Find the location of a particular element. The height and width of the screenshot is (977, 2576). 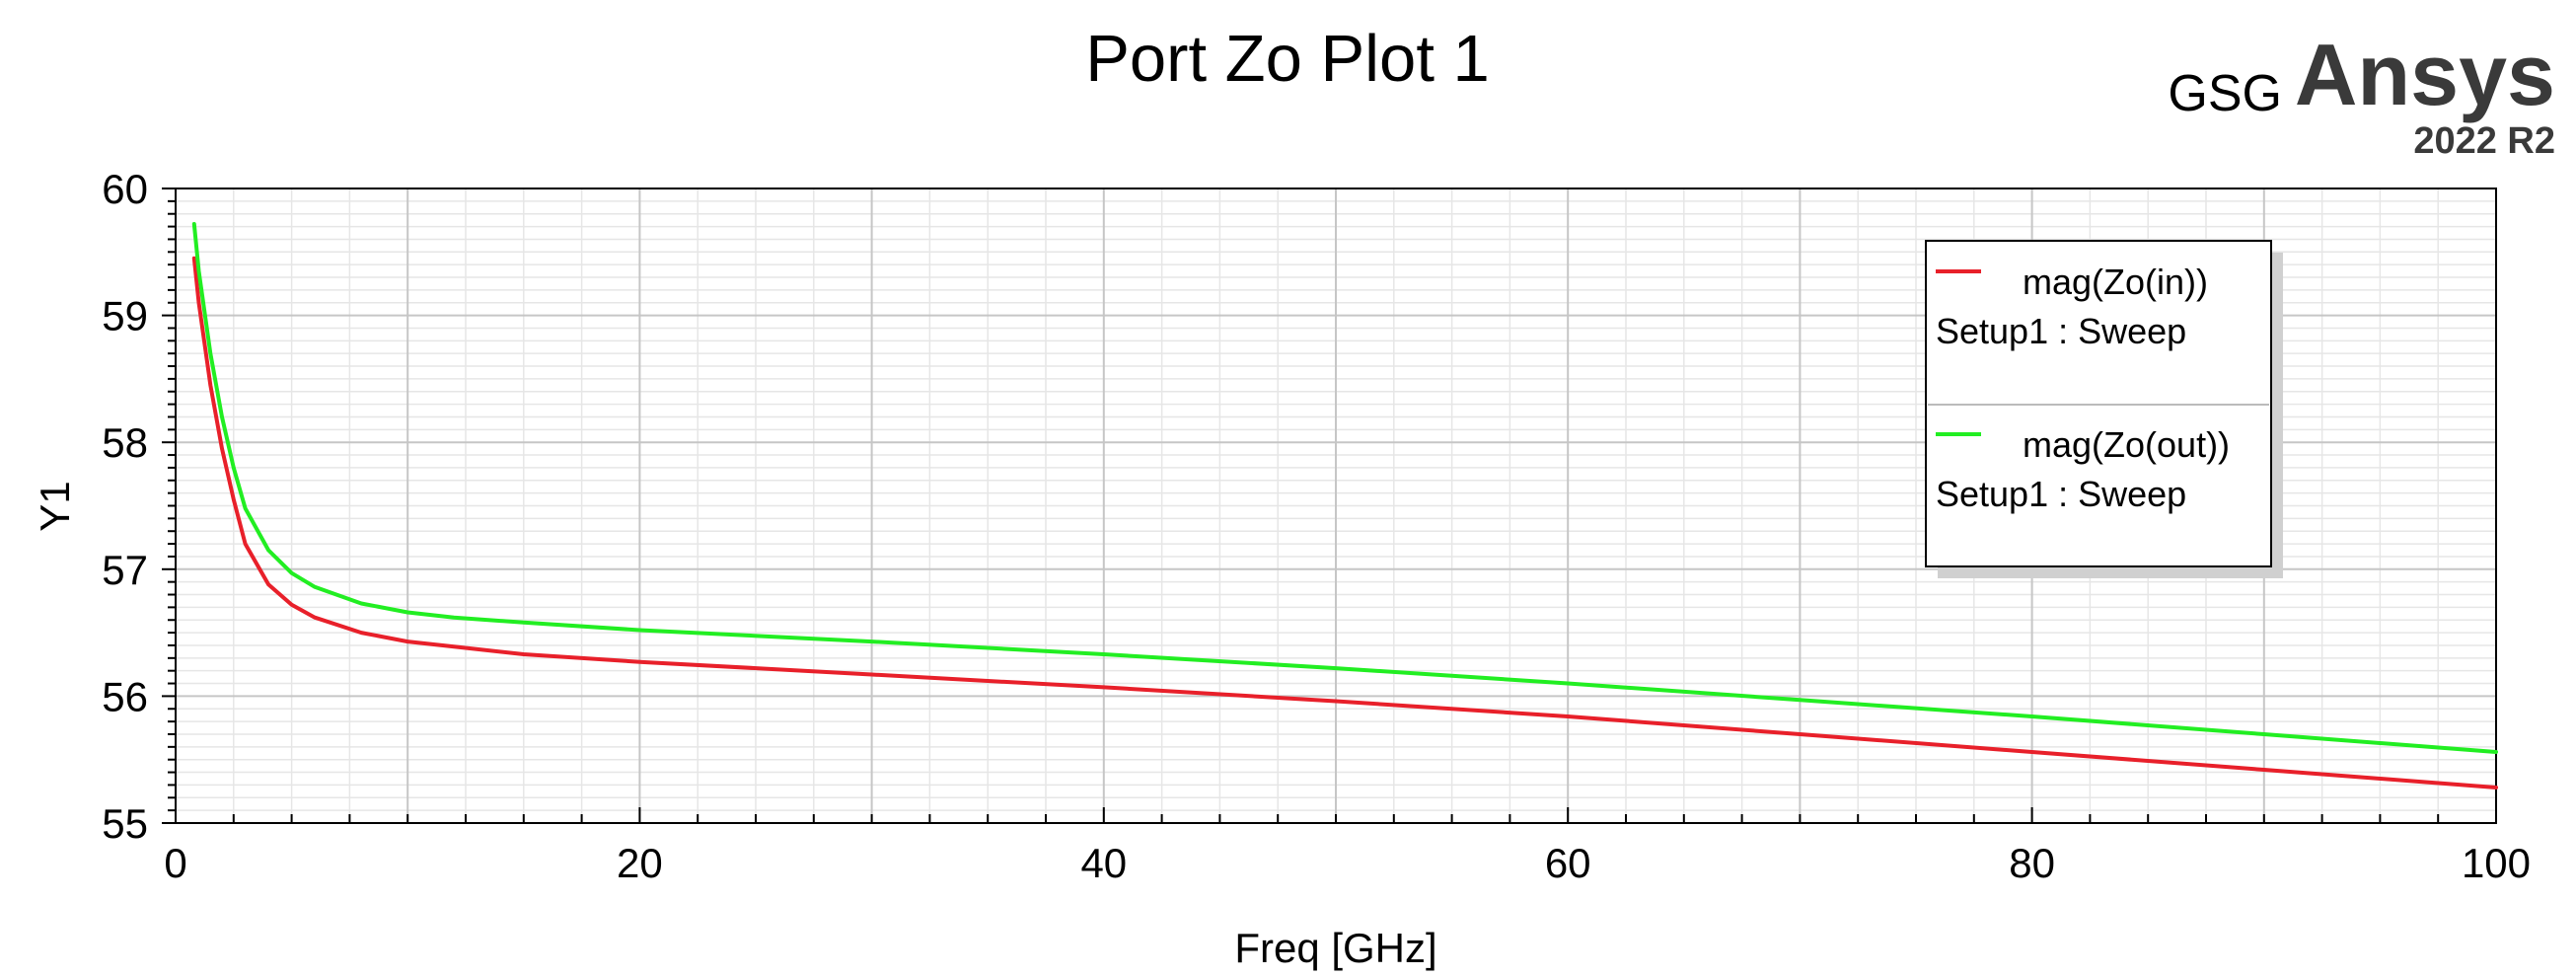

x-tick-labels: 0 20 40 60 80 100 is located at coordinates (1347, 863).